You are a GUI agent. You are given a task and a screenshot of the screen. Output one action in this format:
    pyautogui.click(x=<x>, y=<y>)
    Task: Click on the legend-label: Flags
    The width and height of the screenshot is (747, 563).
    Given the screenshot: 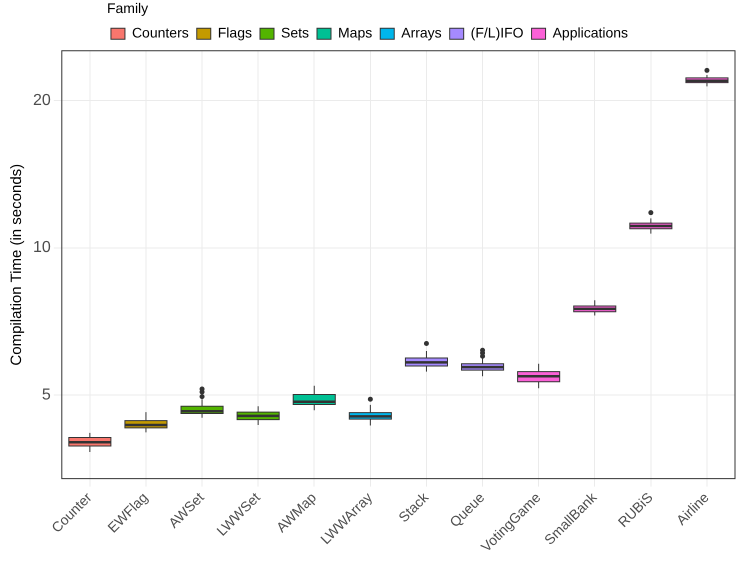 What is the action you would take?
    pyautogui.click(x=235, y=32)
    